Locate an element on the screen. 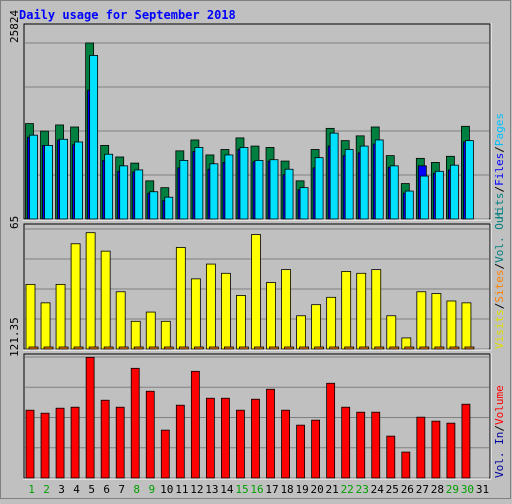  x-label-20: 20 is located at coordinates (317, 489).